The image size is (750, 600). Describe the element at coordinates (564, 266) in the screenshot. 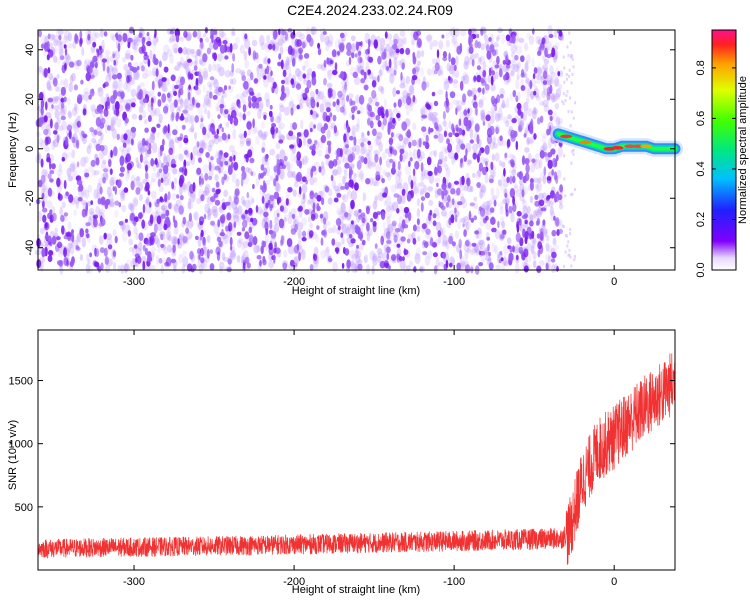

I see `noise-speck` at that location.